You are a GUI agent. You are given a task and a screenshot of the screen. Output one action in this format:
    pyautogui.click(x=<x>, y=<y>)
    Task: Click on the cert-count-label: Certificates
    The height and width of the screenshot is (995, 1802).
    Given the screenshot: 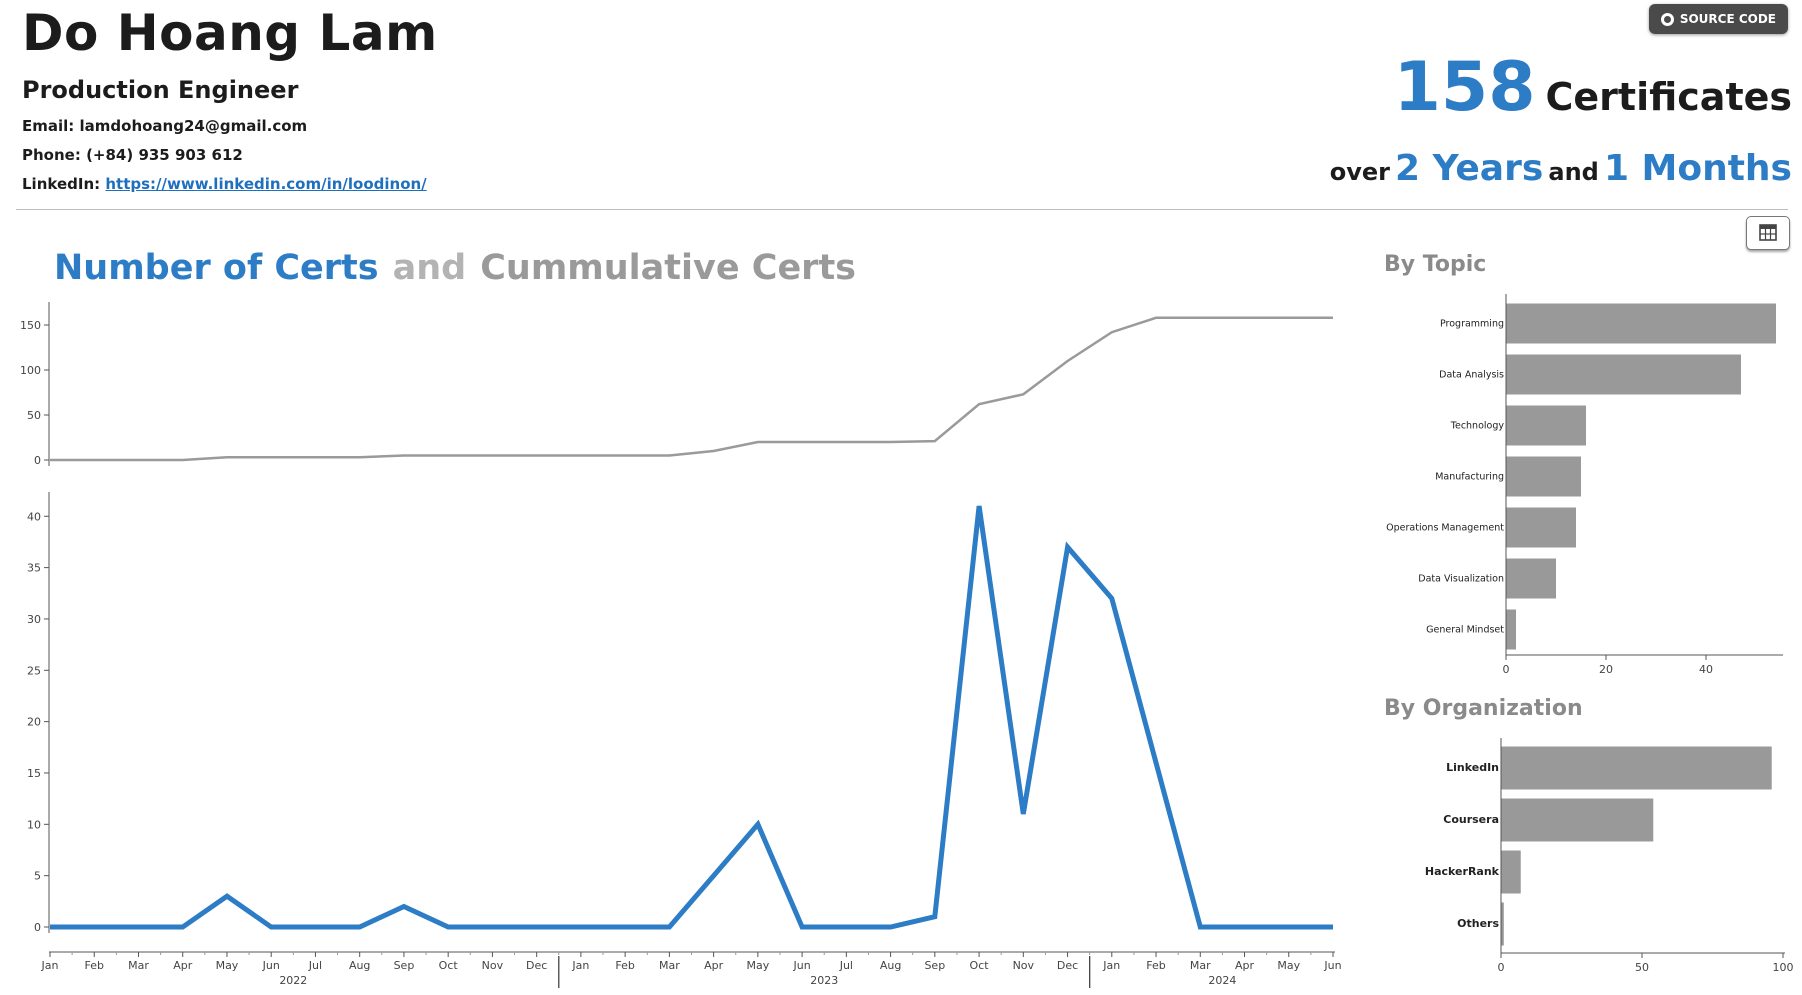 What is the action you would take?
    pyautogui.click(x=1669, y=97)
    